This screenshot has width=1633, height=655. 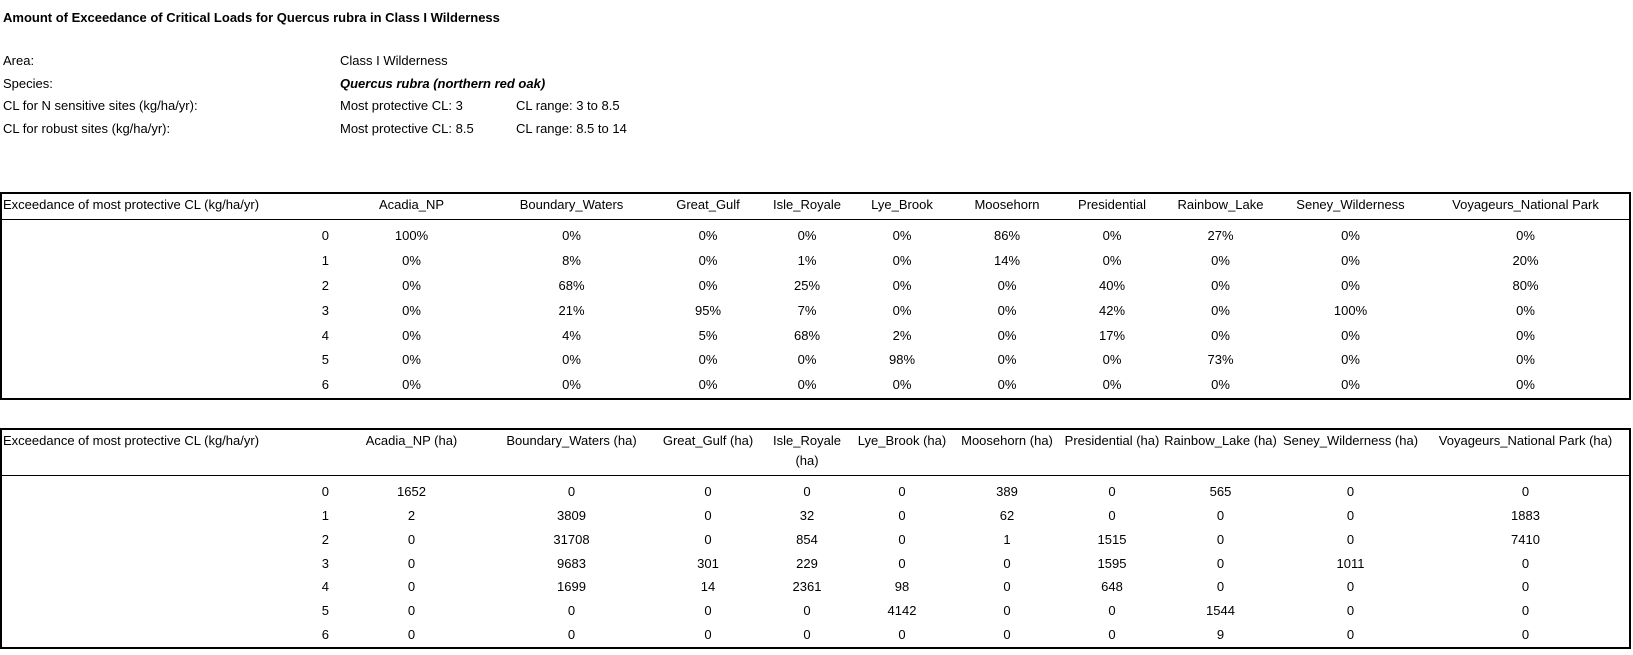 What do you see at coordinates (100, 105) in the screenshot?
I see `sensitive-label: CL for N sensitive sites (kg/ha/yr):` at bounding box center [100, 105].